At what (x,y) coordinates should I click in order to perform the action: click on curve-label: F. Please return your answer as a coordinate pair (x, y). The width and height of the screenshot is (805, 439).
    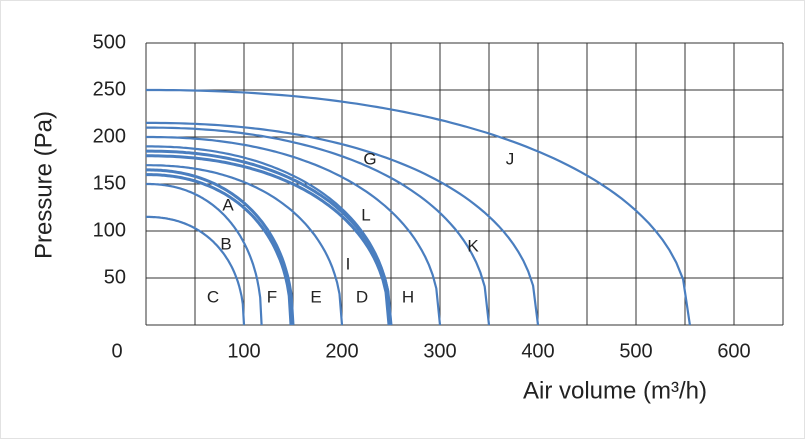
    Looking at the image, I should click on (272, 296).